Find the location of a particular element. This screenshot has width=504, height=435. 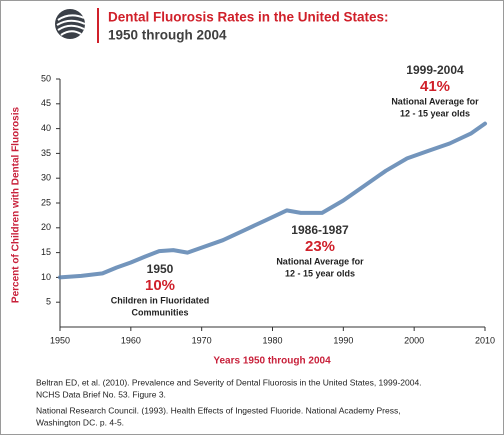

y-tick-label: 5 is located at coordinates (48, 302).